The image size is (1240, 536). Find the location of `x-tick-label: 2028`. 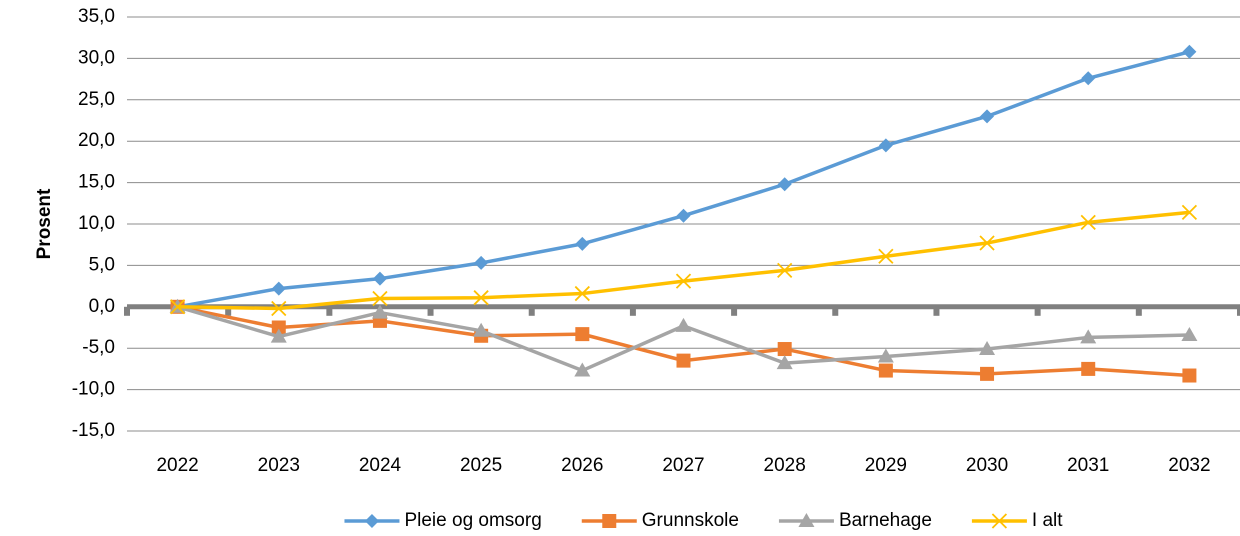

x-tick-label: 2028 is located at coordinates (785, 465).